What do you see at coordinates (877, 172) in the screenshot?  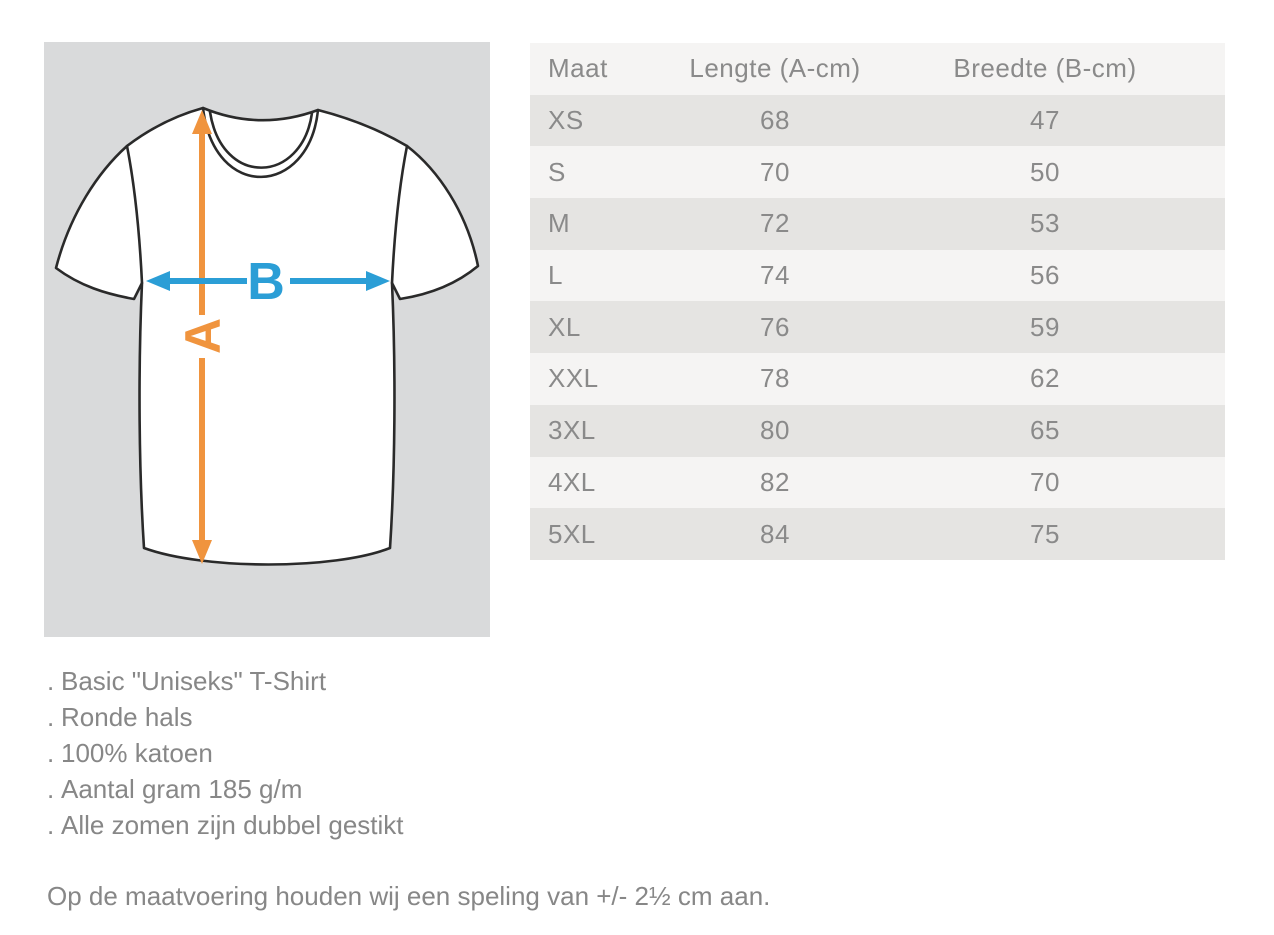 I see `table-row: S 70 50` at bounding box center [877, 172].